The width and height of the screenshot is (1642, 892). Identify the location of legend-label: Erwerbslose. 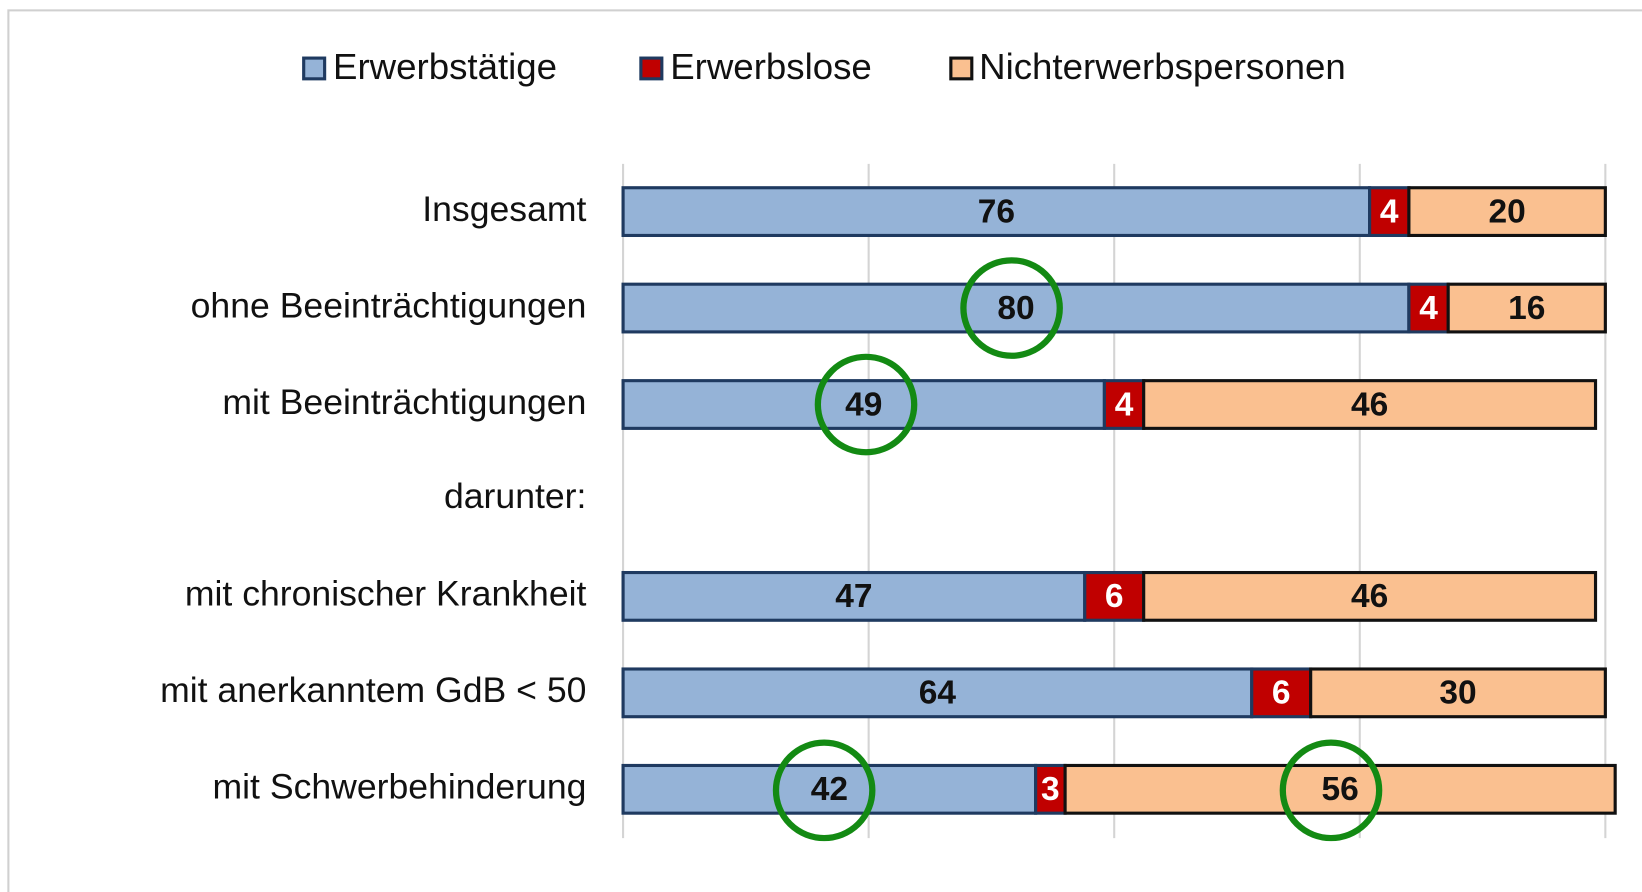
(771, 66).